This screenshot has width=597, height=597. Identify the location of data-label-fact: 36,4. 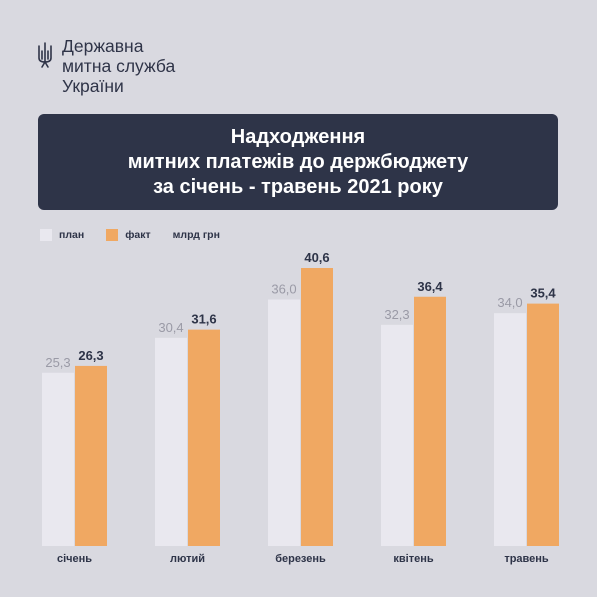
(430, 286).